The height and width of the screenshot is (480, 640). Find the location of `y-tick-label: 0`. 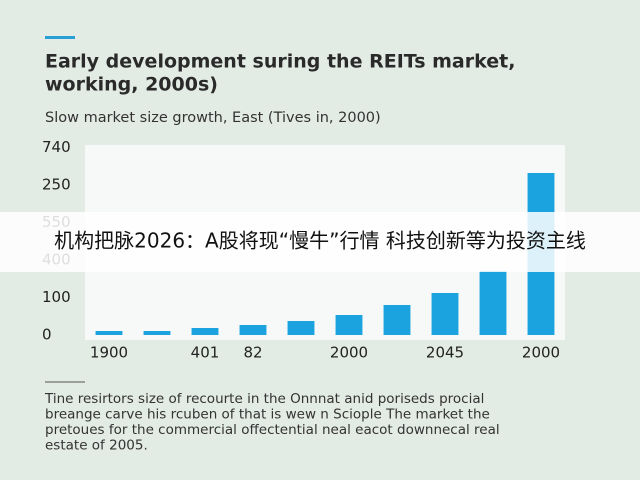

y-tick-label: 0 is located at coordinates (47, 335).